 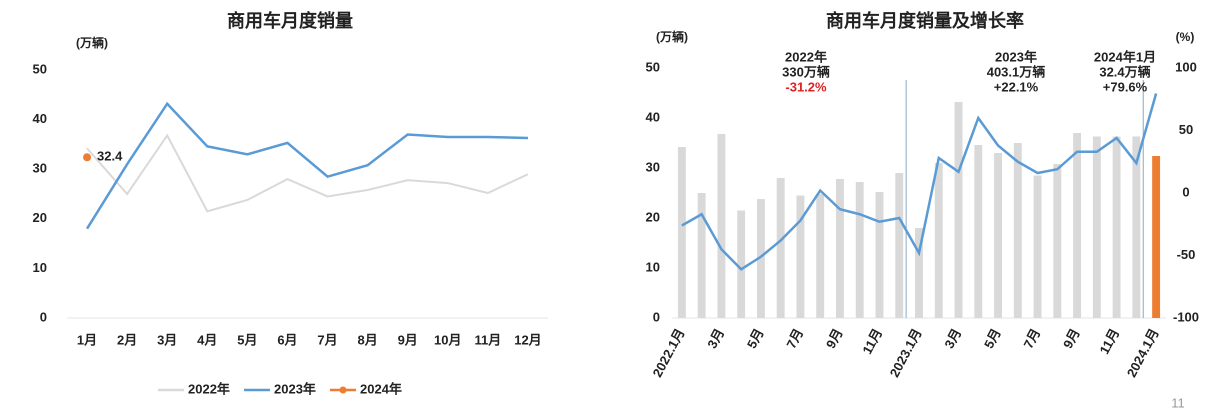 What do you see at coordinates (295, 388) in the screenshot?
I see `legend-label: 2023年` at bounding box center [295, 388].